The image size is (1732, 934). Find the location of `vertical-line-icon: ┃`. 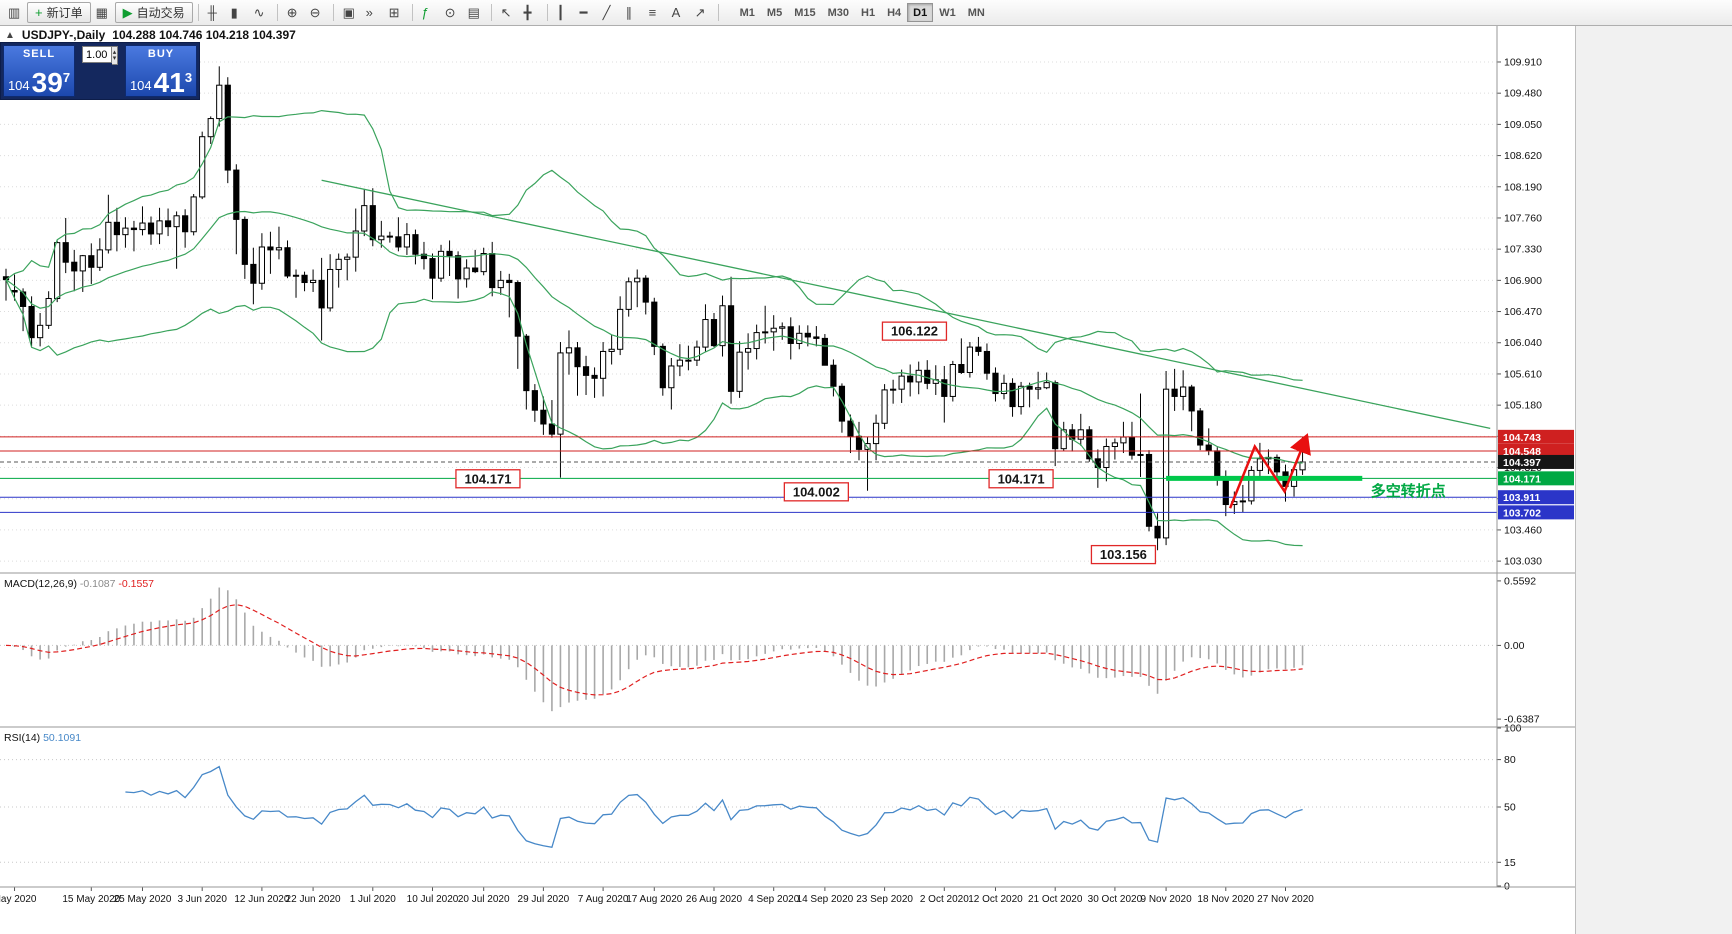

vertical-line-icon: ┃ is located at coordinates (560, 12).